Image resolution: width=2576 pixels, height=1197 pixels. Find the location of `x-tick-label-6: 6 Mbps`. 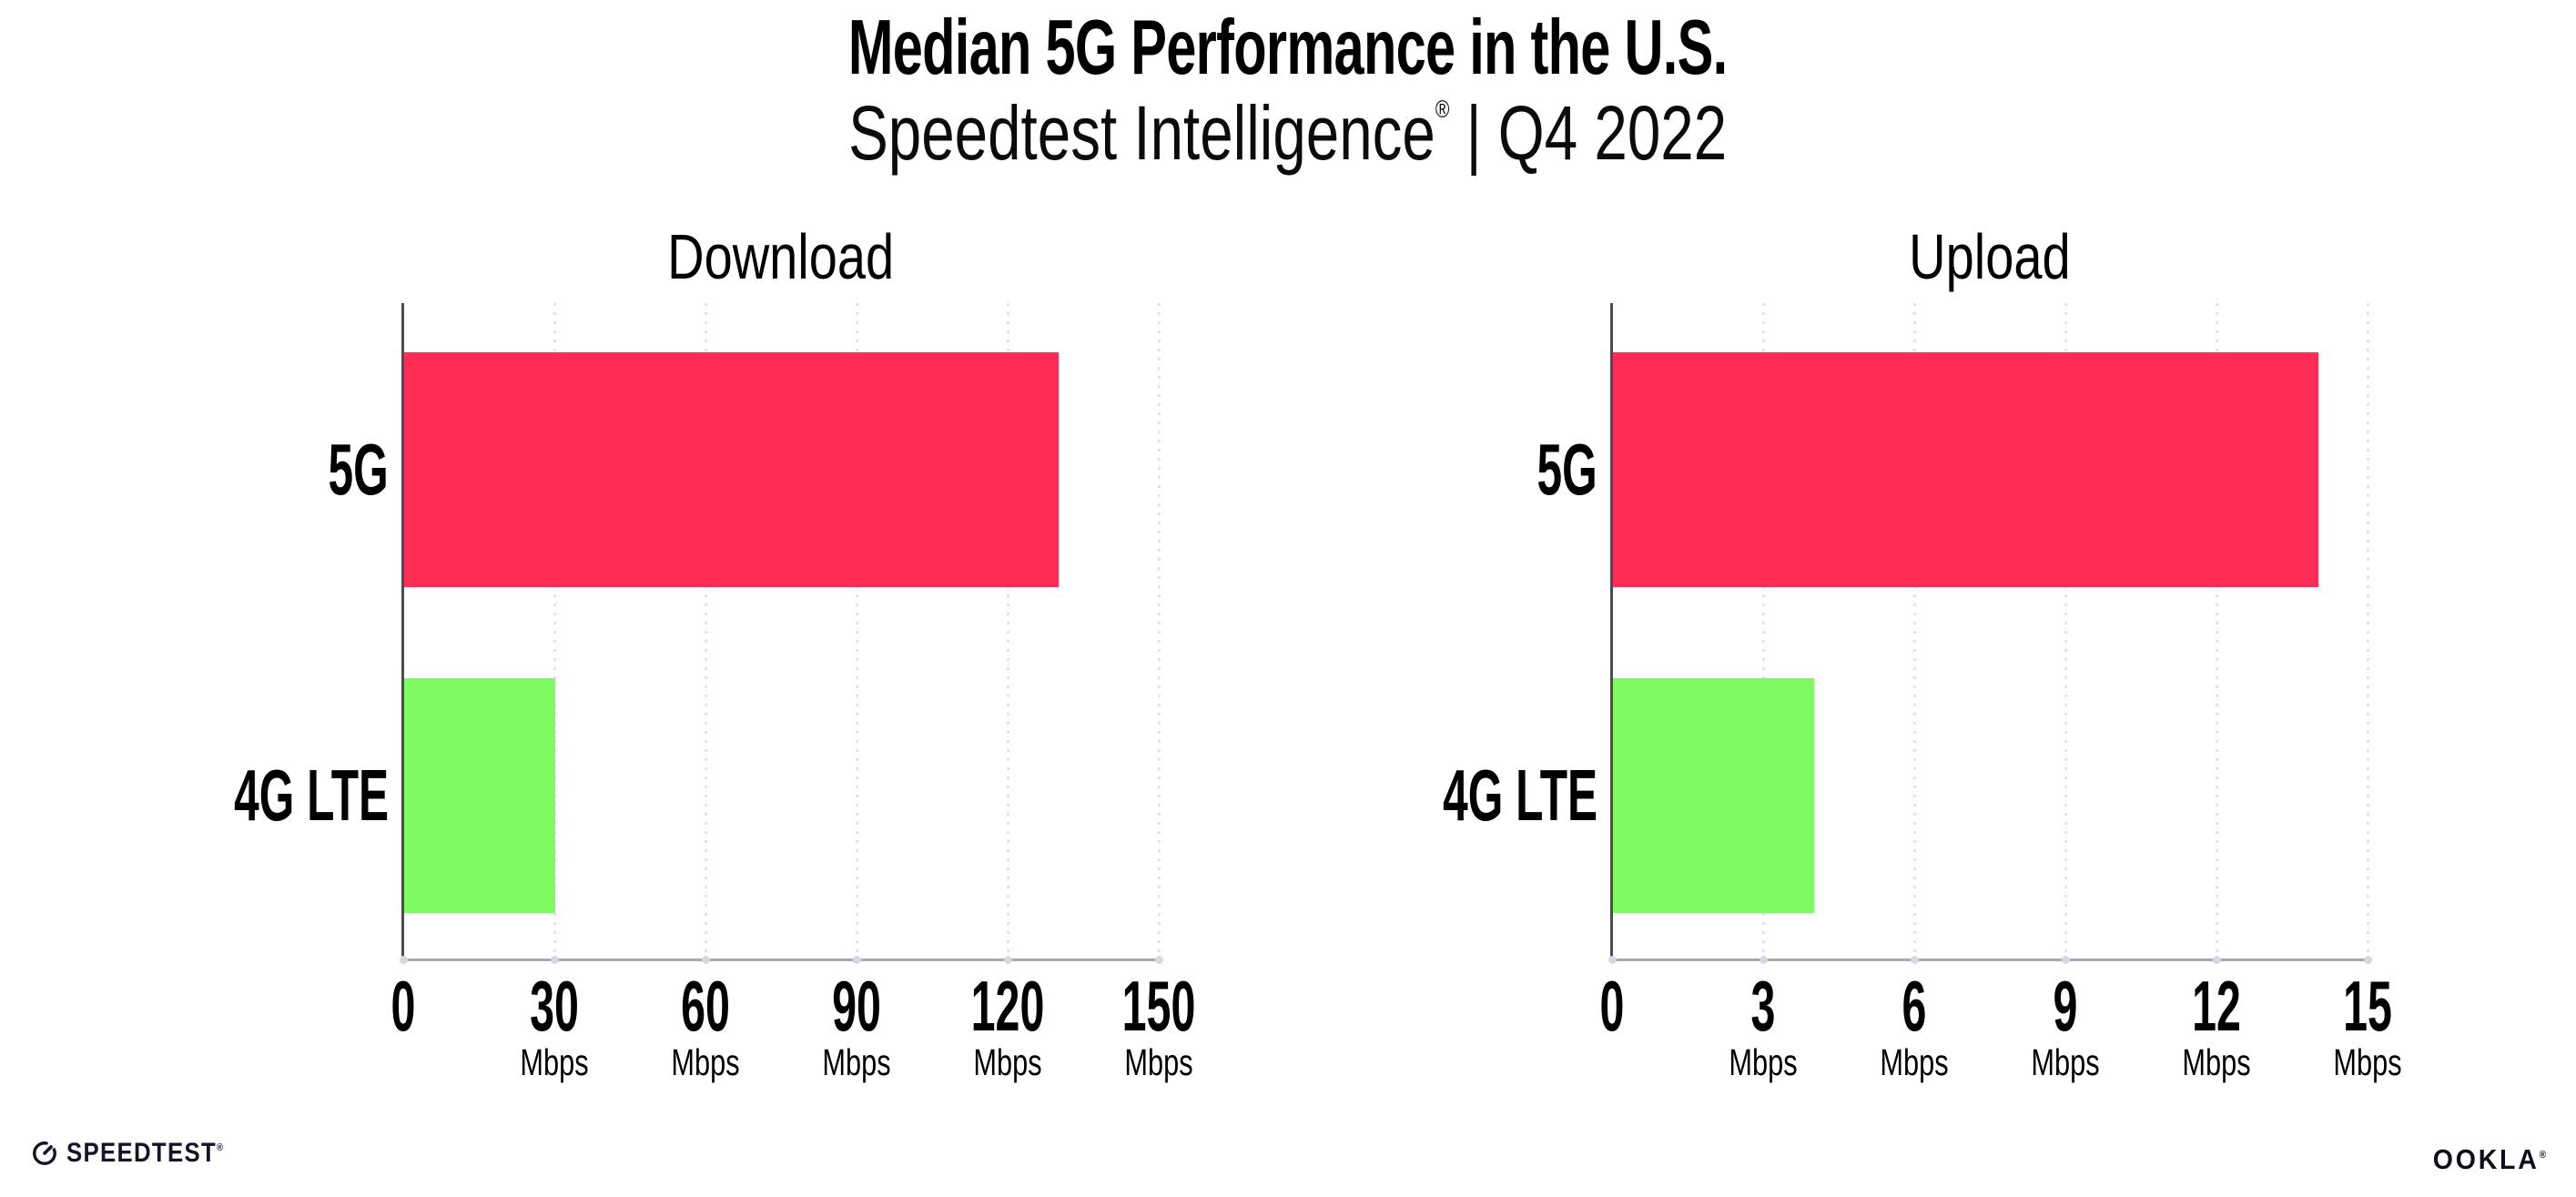

x-tick-label-6: 6 Mbps is located at coordinates (1914, 1027).